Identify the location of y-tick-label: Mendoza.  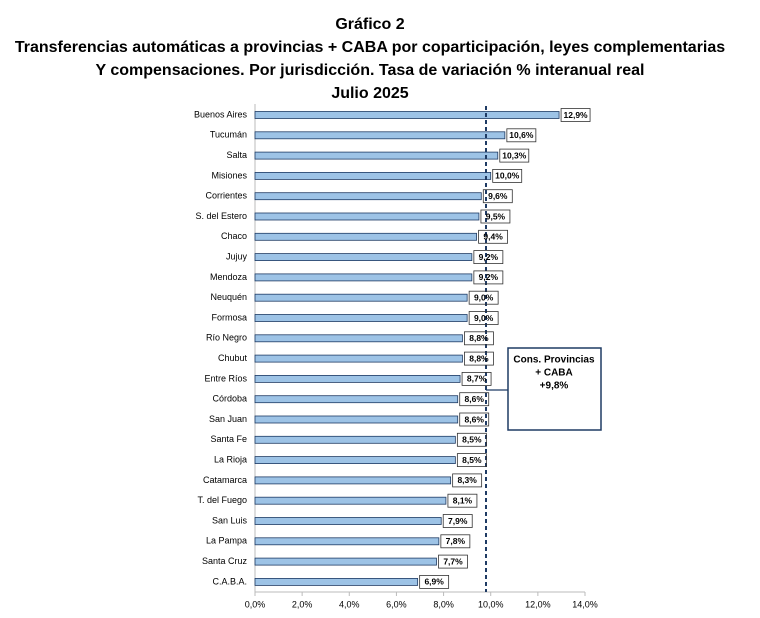
(228, 277).